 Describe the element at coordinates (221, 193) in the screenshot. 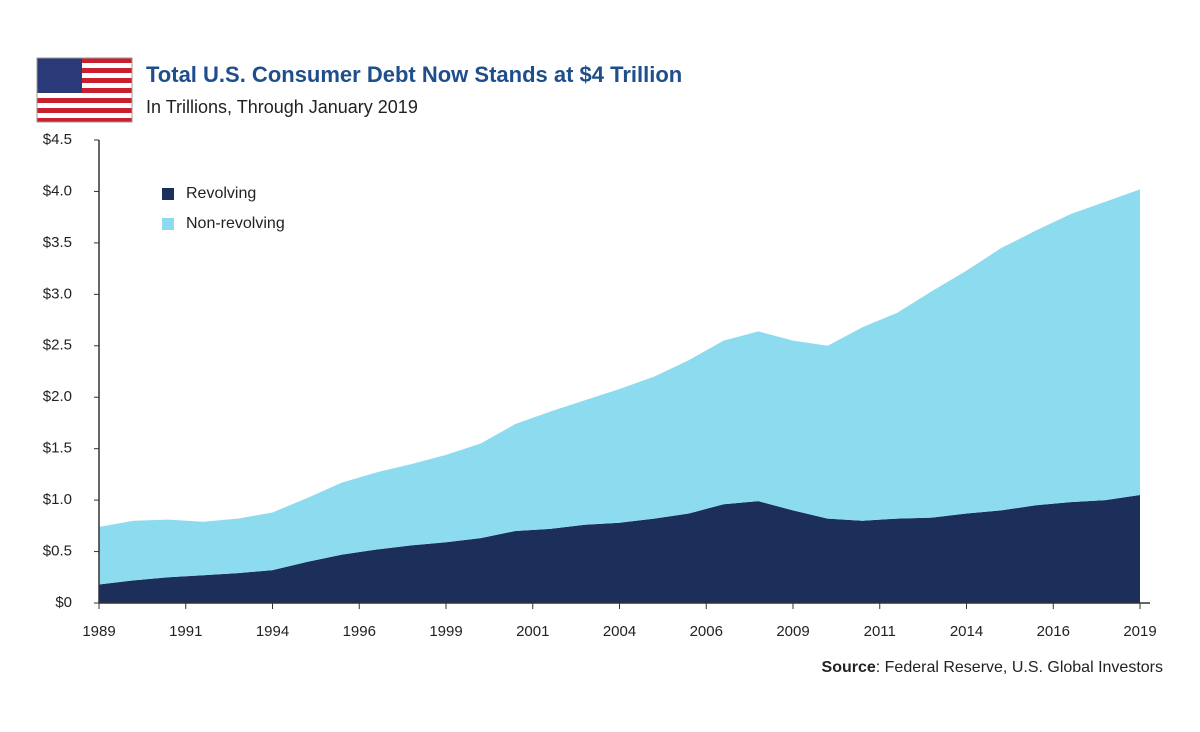

I see `legend-label: Revolving` at that location.